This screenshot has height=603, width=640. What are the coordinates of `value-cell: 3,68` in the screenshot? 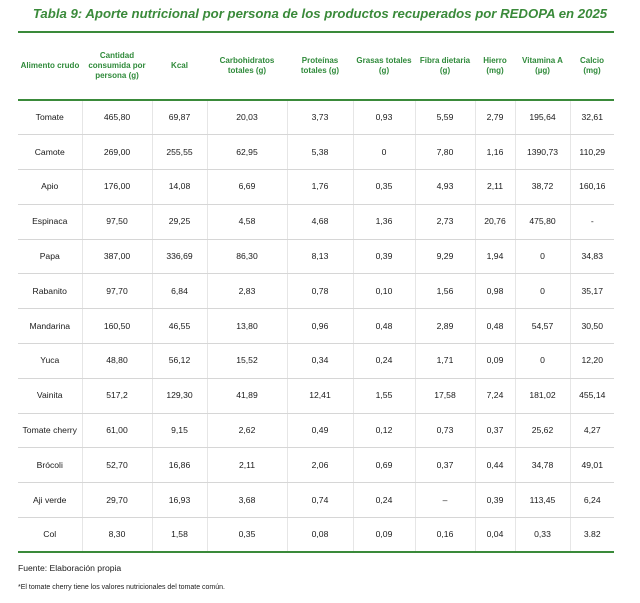 It's located at (246, 500).